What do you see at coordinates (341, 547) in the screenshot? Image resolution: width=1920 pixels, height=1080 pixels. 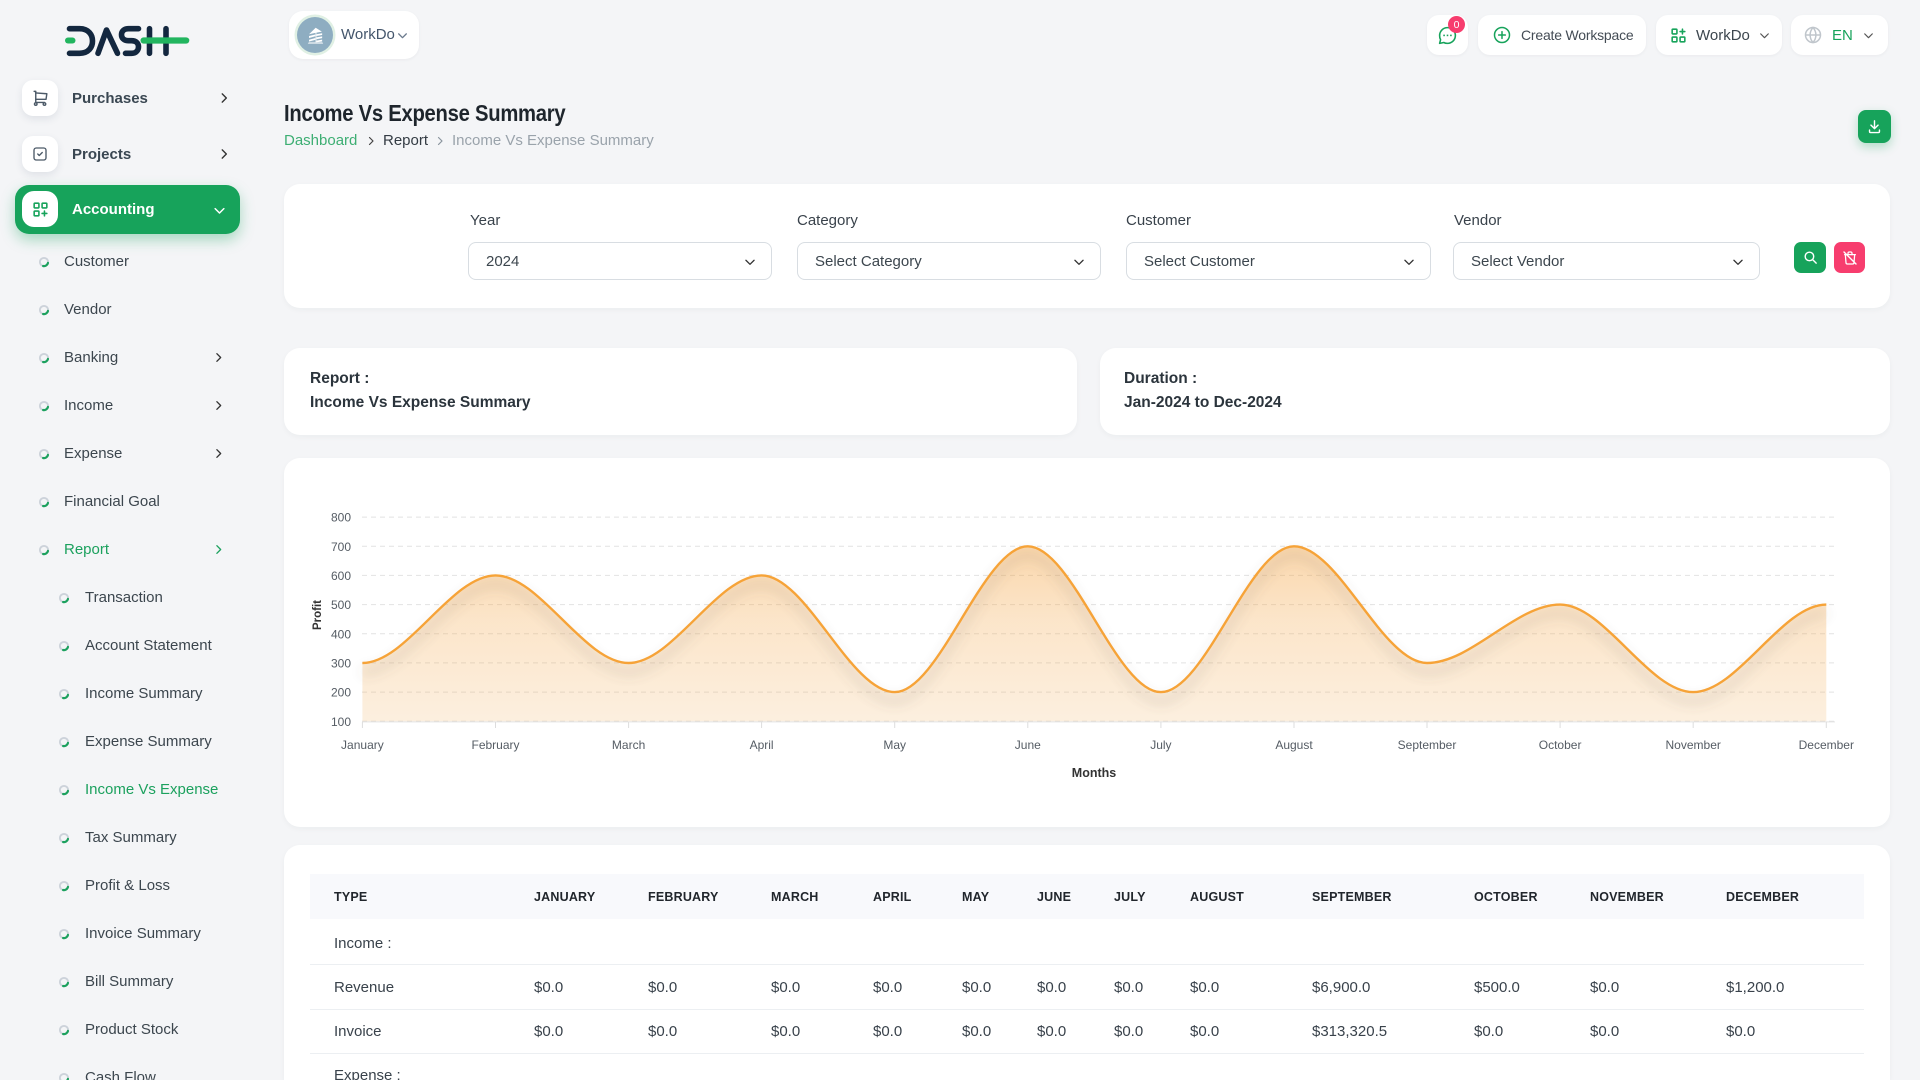 I see `svg-text: 700` at bounding box center [341, 547].